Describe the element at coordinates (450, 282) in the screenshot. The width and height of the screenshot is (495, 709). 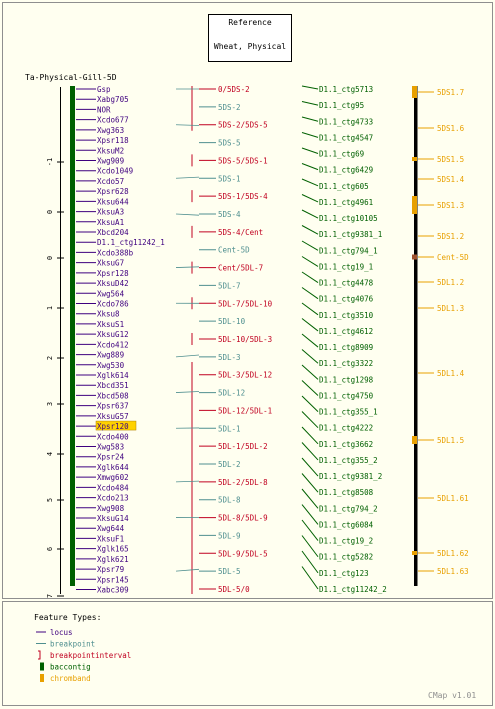
I see `chromband-label: 5DL1.2` at that location.